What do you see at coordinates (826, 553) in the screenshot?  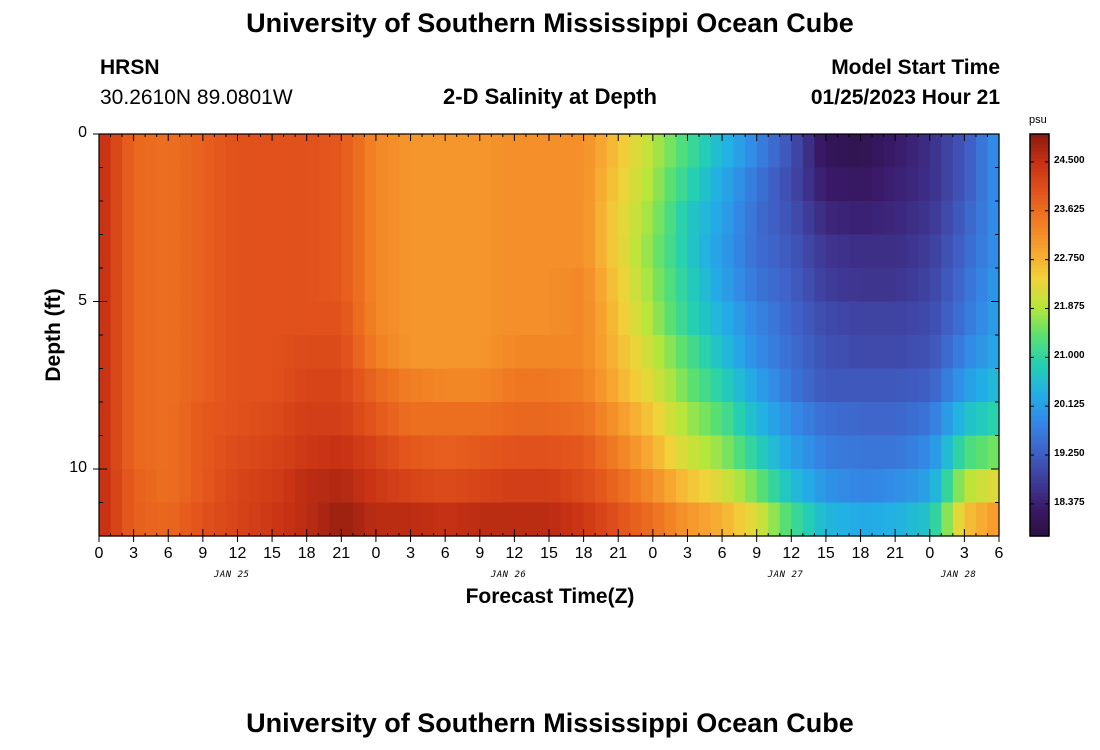 I see `x-tick-label: 15` at bounding box center [826, 553].